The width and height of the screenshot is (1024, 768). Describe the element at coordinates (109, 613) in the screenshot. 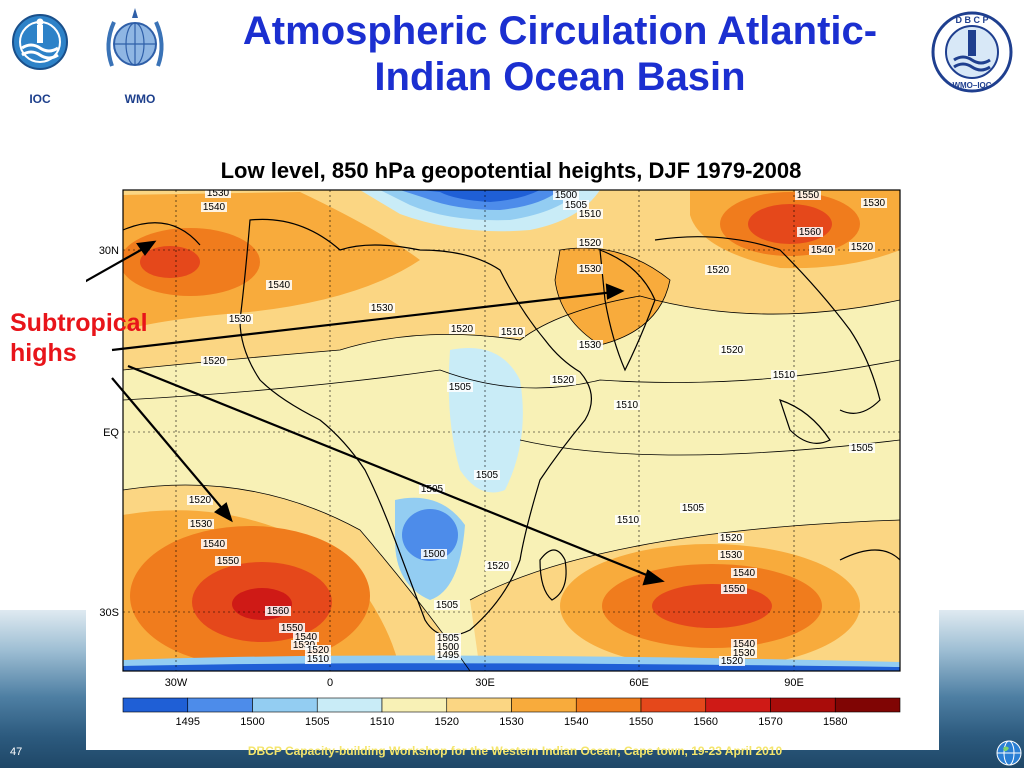

I see `y-tick-label: 30S` at that location.